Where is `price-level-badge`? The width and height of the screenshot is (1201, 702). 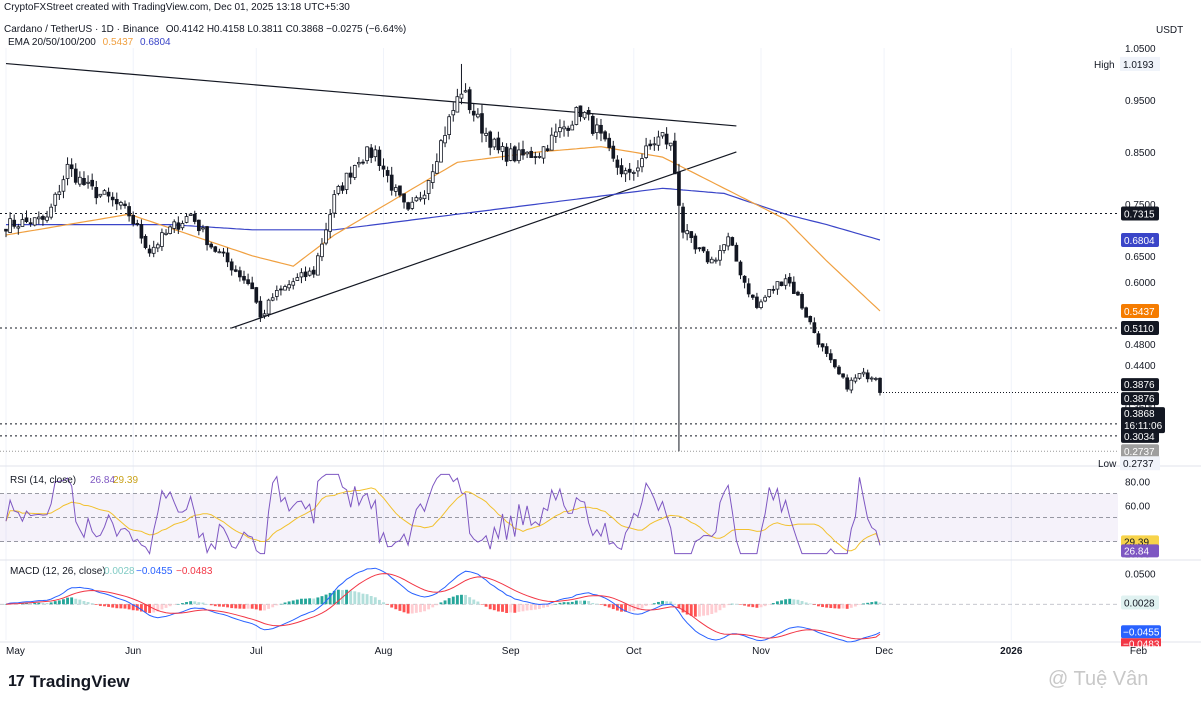 price-level-badge is located at coordinates (1140, 327).